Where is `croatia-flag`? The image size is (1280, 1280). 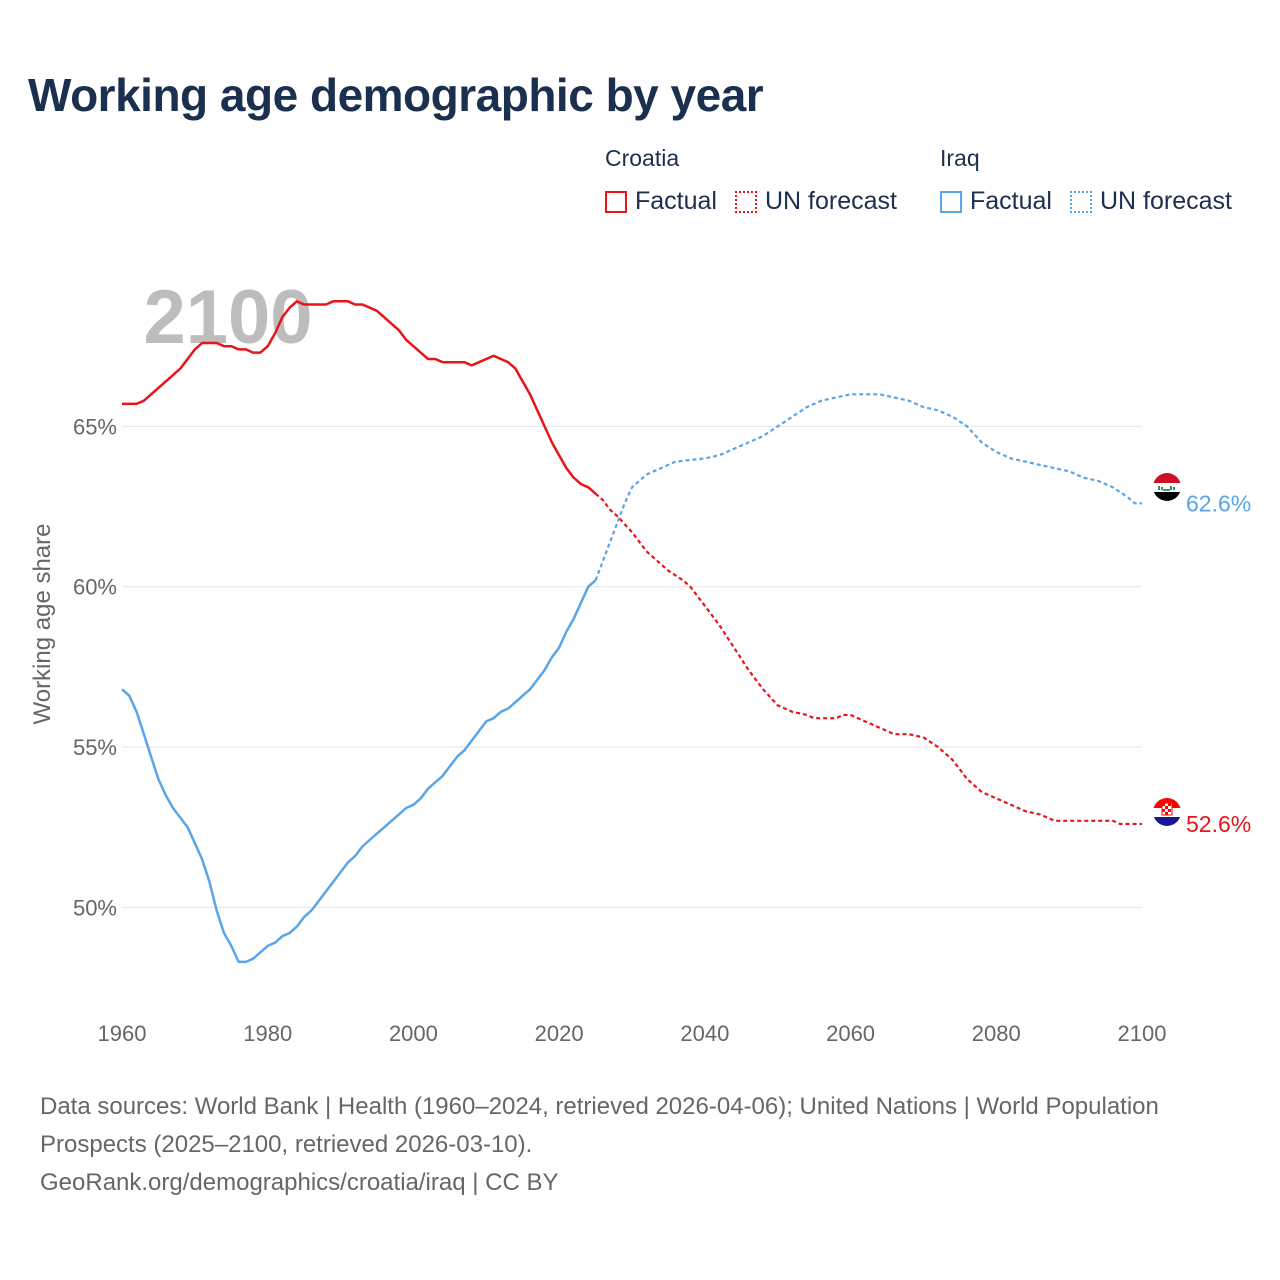 croatia-flag is located at coordinates (1167, 812).